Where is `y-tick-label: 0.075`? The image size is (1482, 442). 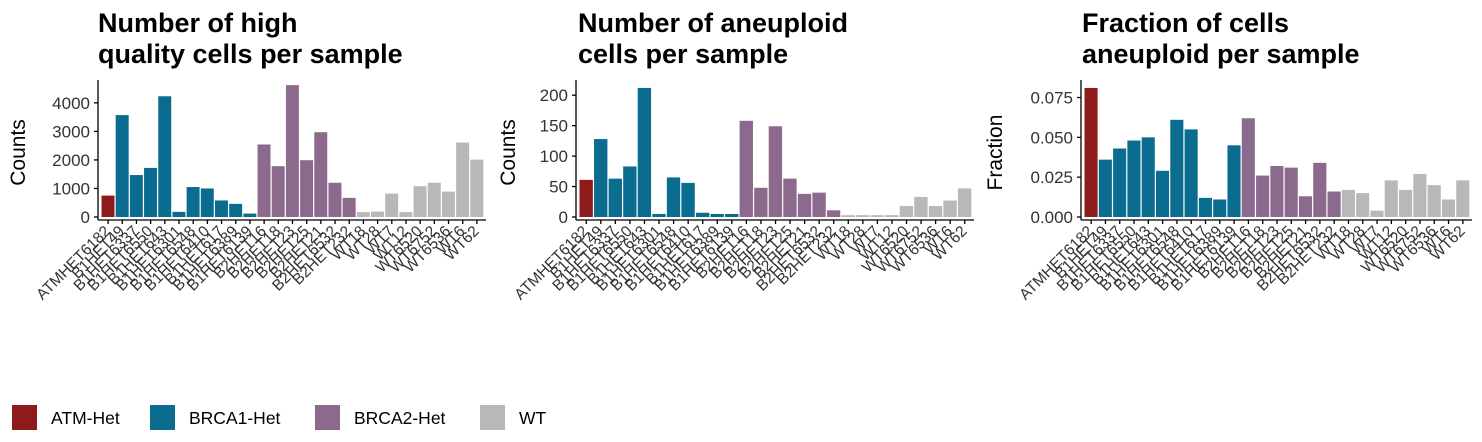
y-tick-label: 0.075 is located at coordinates (1051, 98).